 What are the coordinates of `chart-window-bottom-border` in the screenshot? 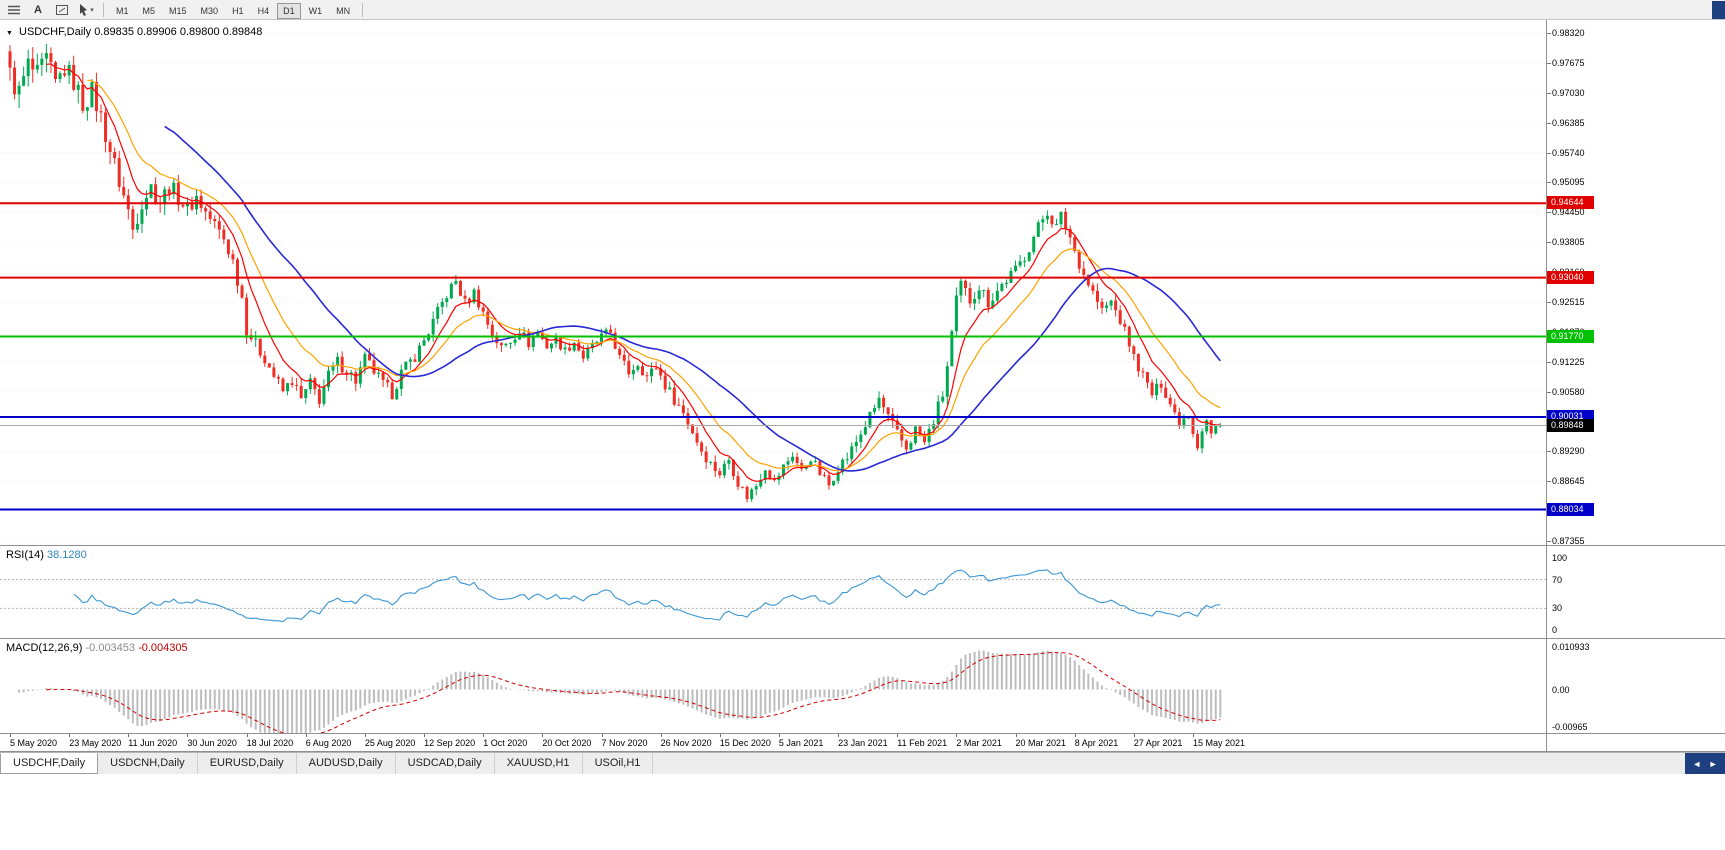 It's located at (862, 751).